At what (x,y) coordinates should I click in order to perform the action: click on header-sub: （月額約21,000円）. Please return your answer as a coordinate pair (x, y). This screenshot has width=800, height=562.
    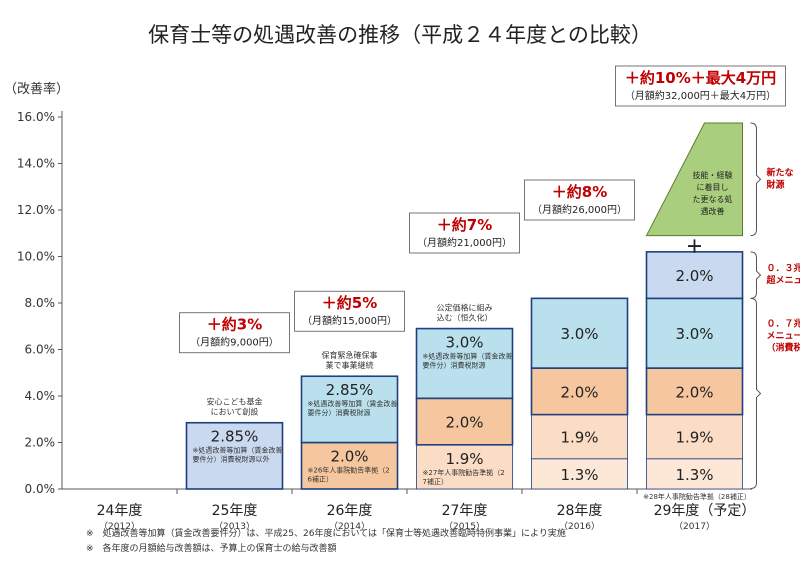
    Looking at the image, I should click on (464, 242).